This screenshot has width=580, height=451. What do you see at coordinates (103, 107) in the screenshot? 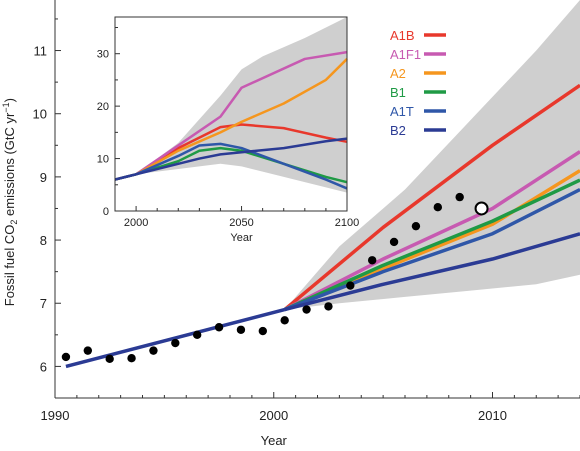
I see `inset-y-tick-label: 20` at bounding box center [103, 107].